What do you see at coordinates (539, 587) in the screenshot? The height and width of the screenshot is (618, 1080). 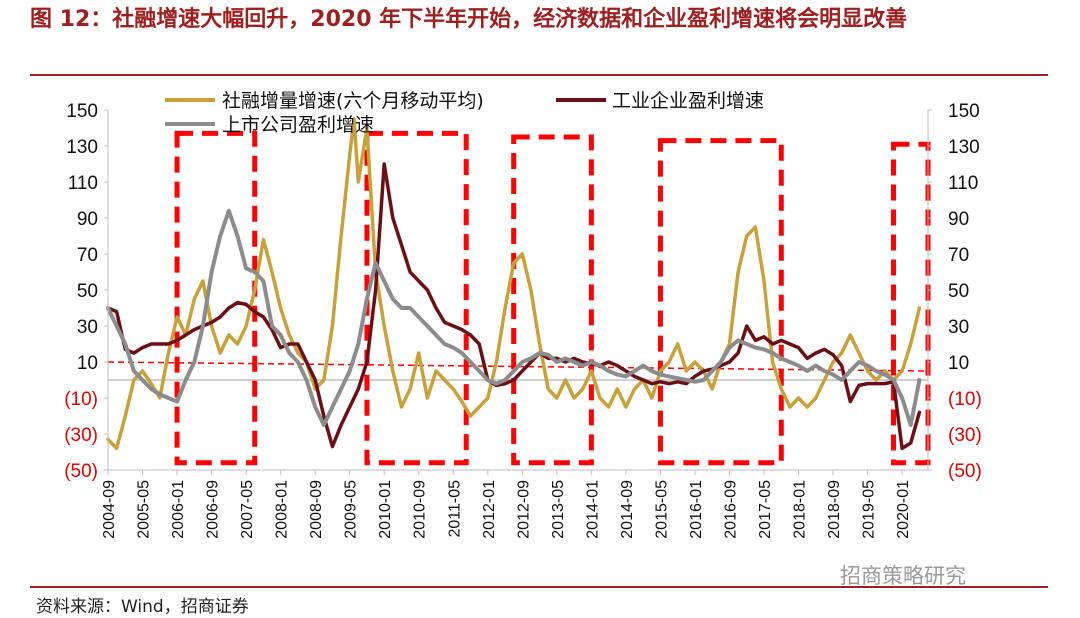 I see `footer-rule` at bounding box center [539, 587].